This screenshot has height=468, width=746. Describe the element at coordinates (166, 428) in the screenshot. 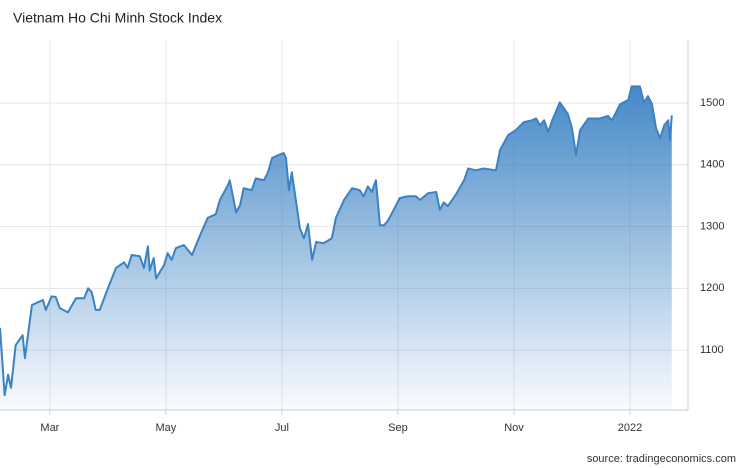

I see `x-tick-label: May` at that location.